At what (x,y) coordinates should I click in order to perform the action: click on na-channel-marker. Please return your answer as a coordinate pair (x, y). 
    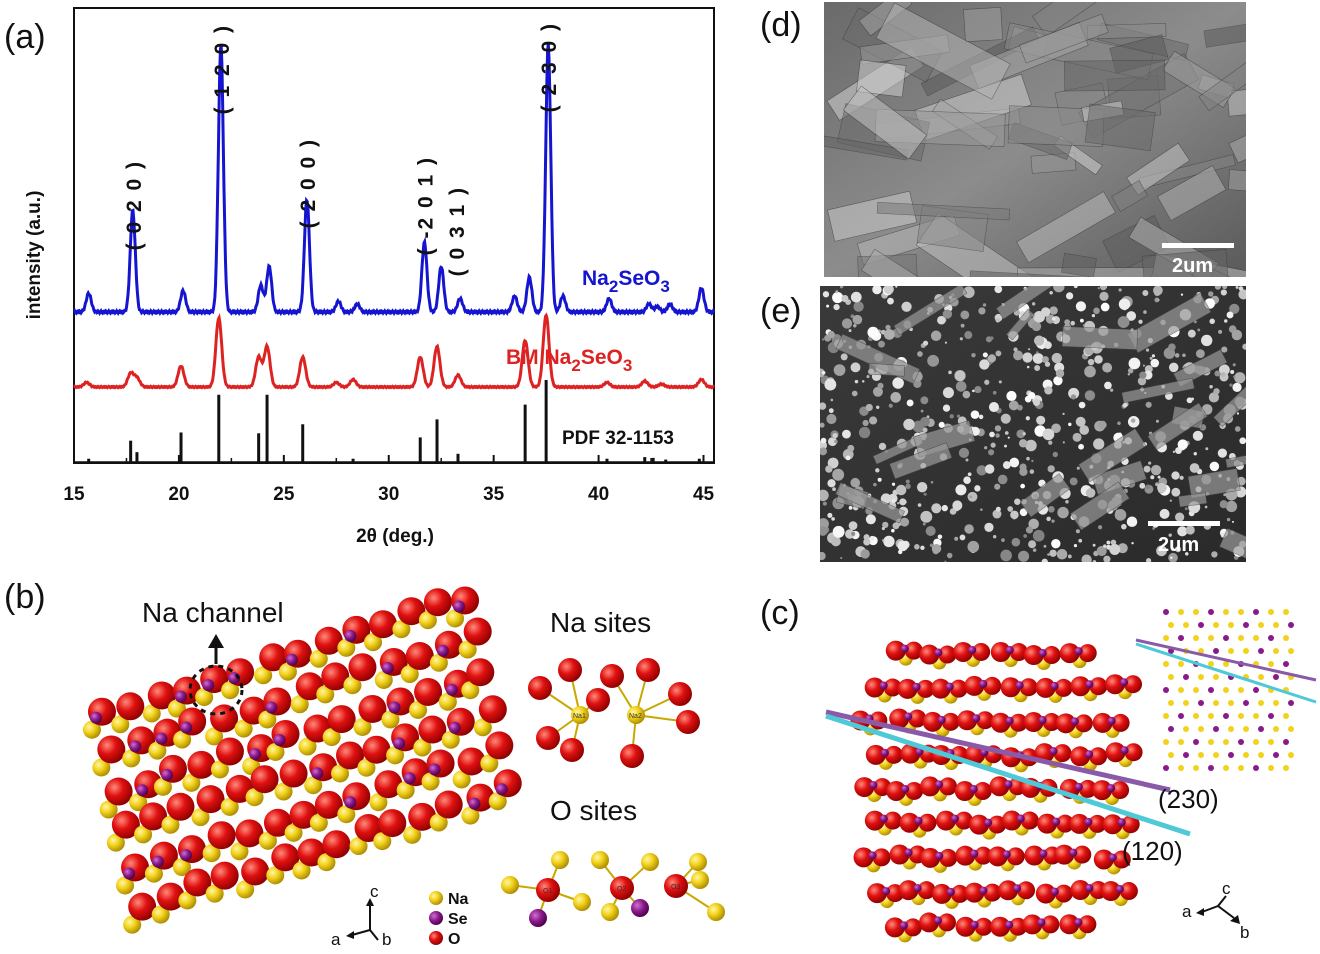
    Looking at the image, I should click on (216, 690).